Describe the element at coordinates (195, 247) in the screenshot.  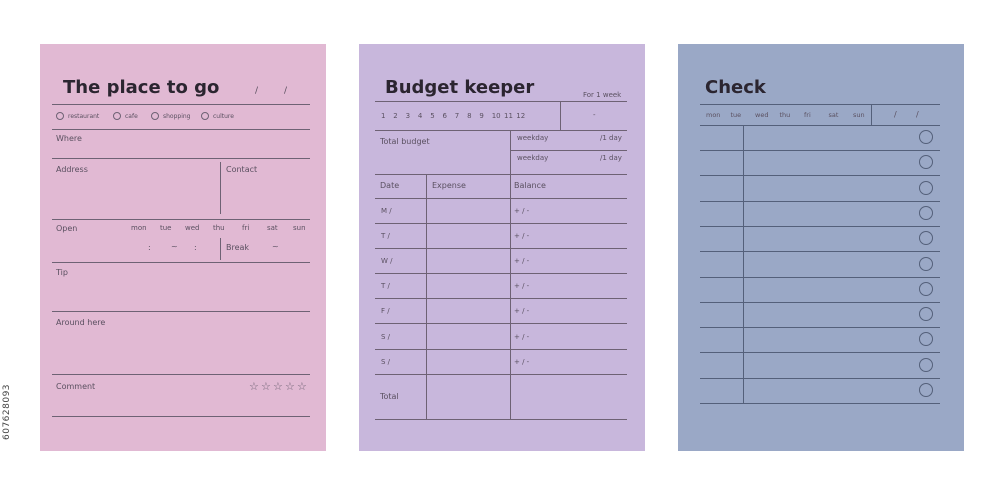
I see `time-colon: :` at that location.